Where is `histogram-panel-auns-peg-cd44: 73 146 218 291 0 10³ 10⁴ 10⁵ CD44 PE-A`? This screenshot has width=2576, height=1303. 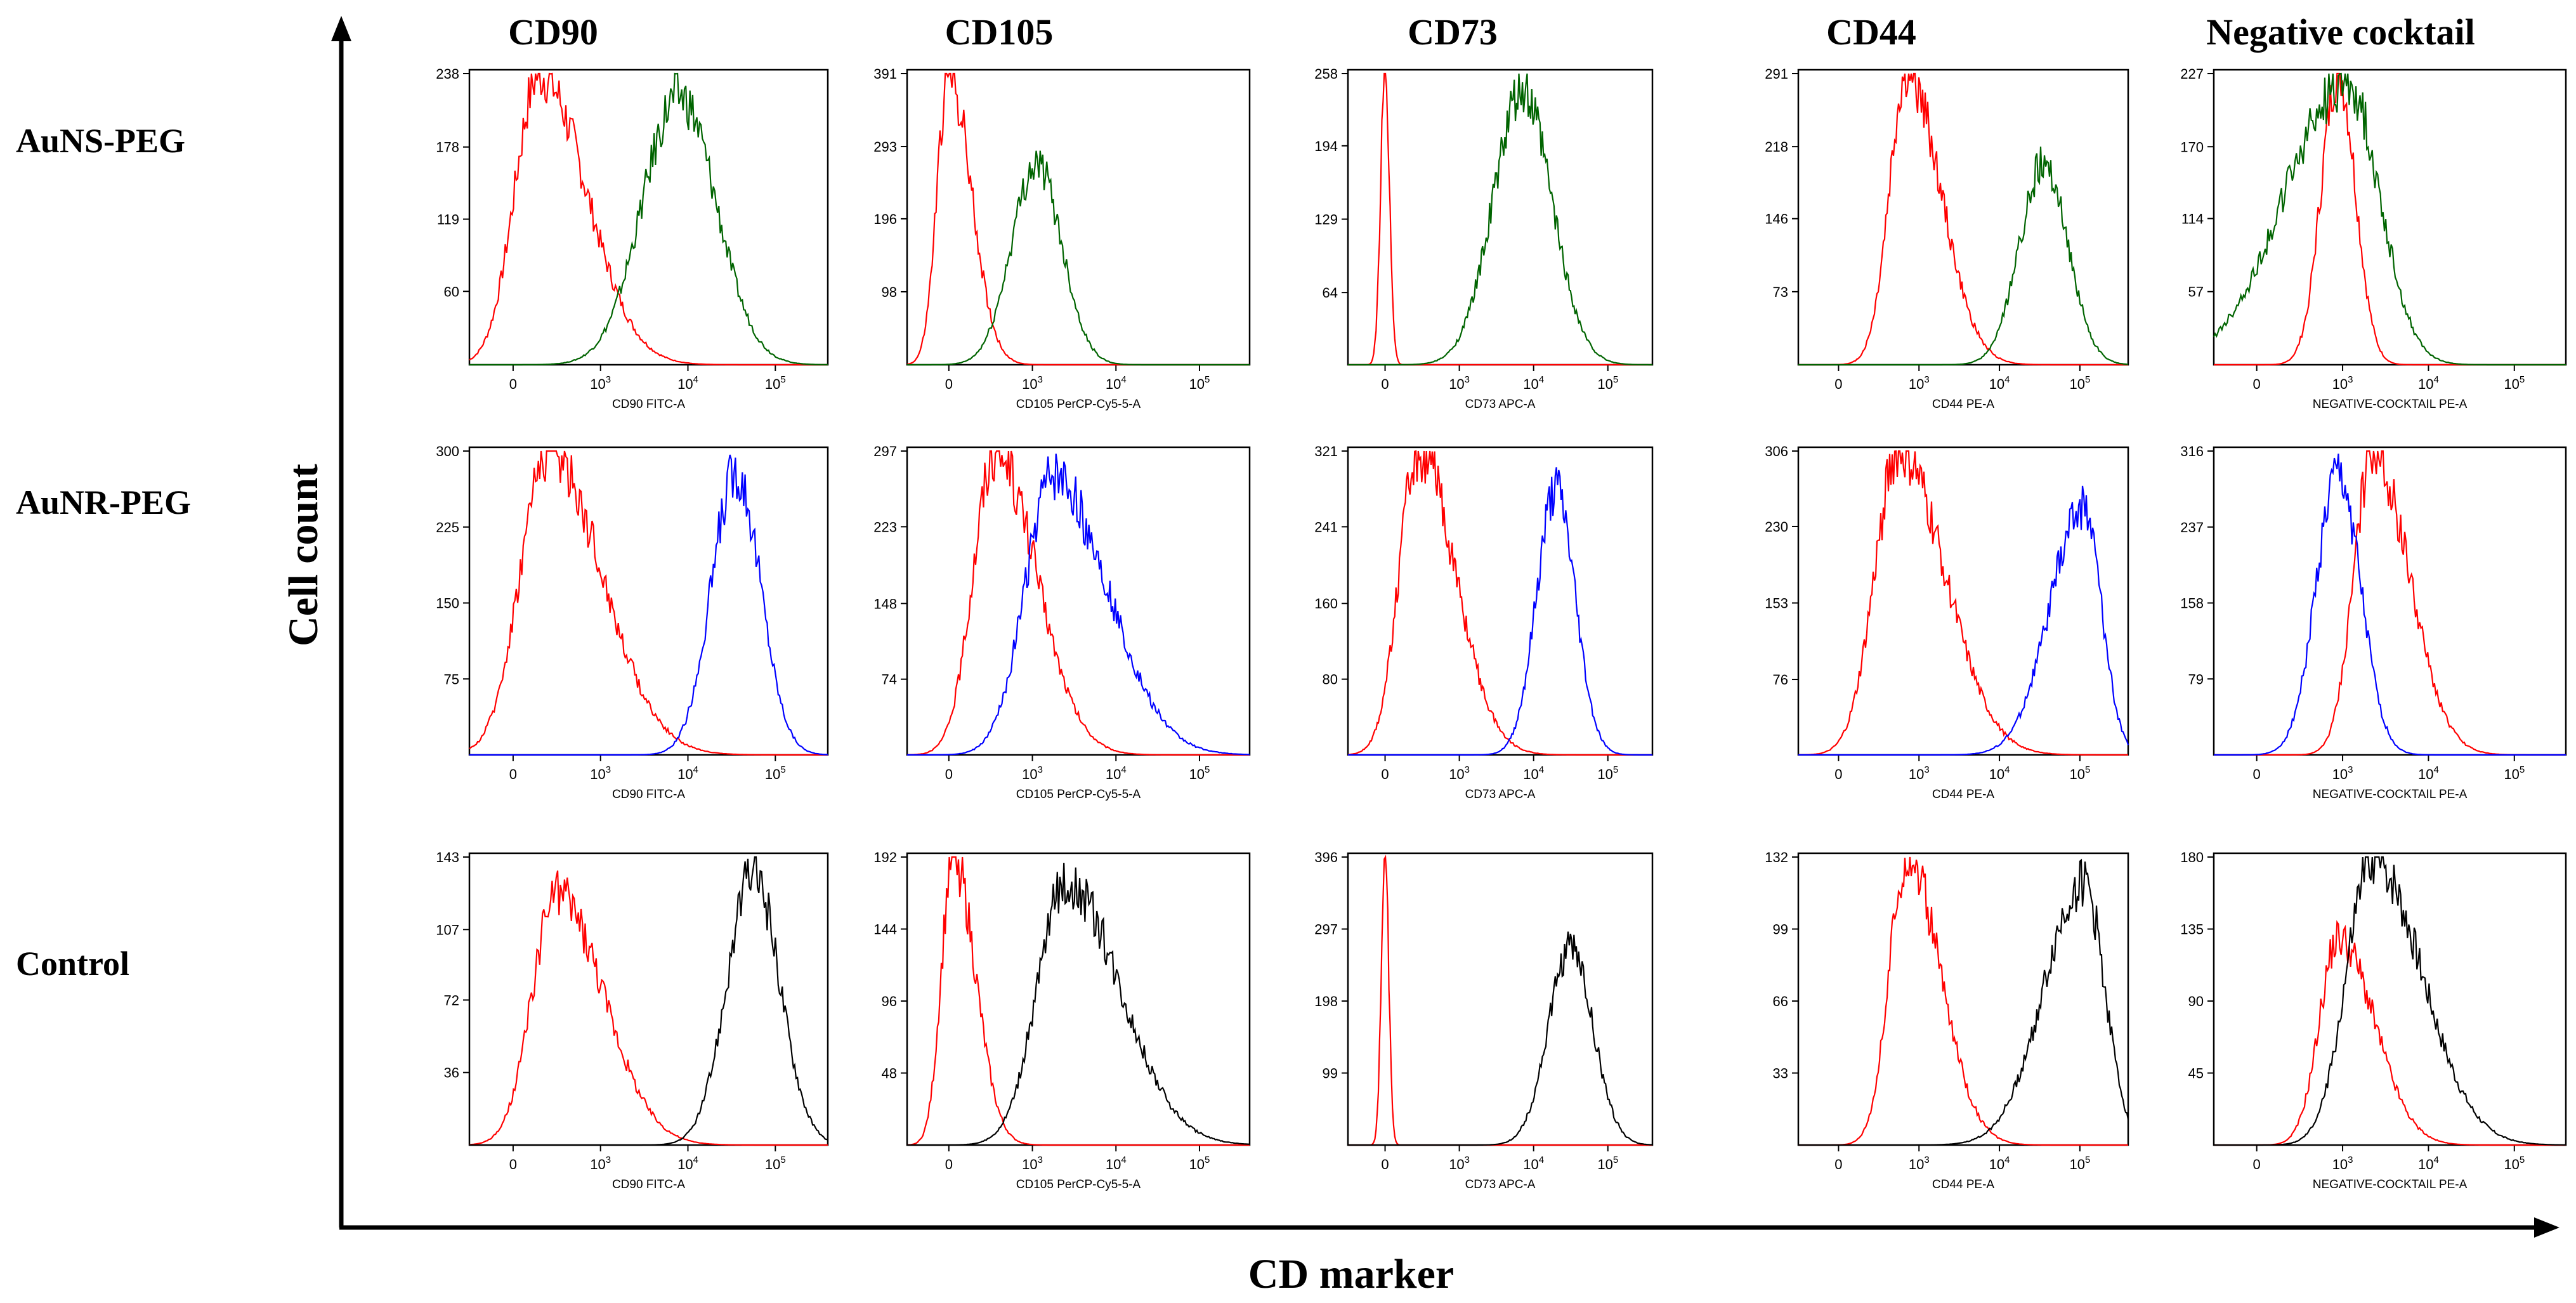 histogram-panel-auns-peg-cd44: 73 146 218 291 0 10³ 10⁴ 10⁵ CD44 PE-A is located at coordinates (1947, 238).